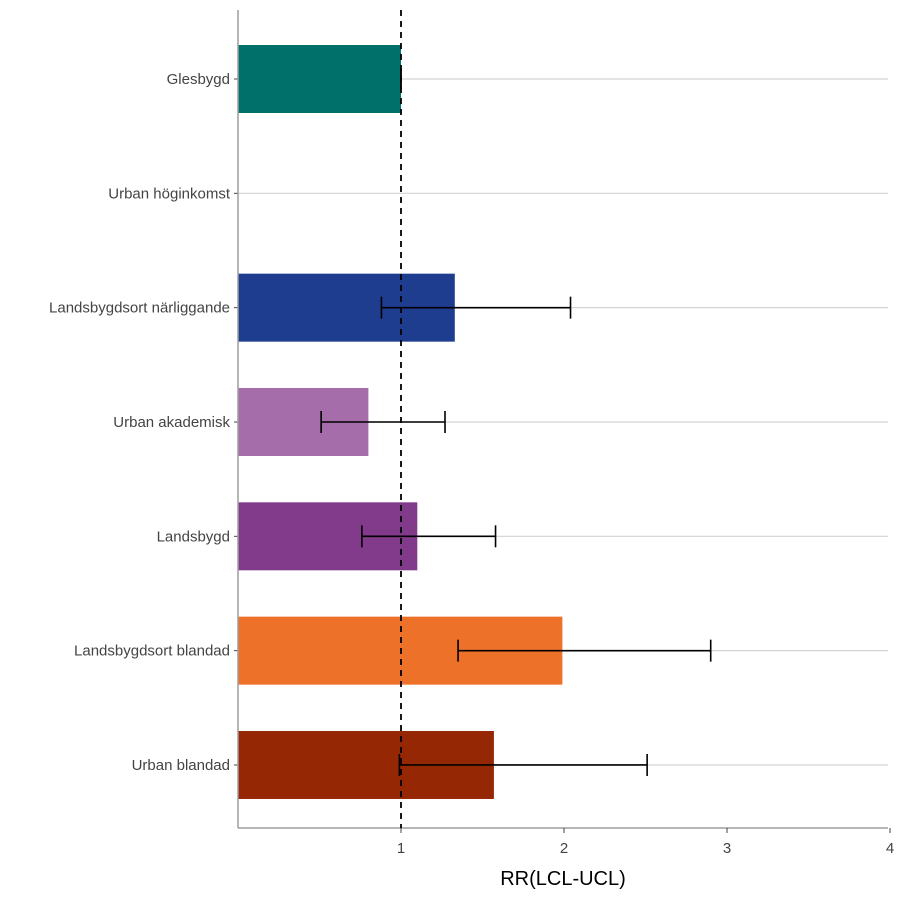  What do you see at coordinates (401, 848) in the screenshot?
I see `x-tick-label-0: 1` at bounding box center [401, 848].